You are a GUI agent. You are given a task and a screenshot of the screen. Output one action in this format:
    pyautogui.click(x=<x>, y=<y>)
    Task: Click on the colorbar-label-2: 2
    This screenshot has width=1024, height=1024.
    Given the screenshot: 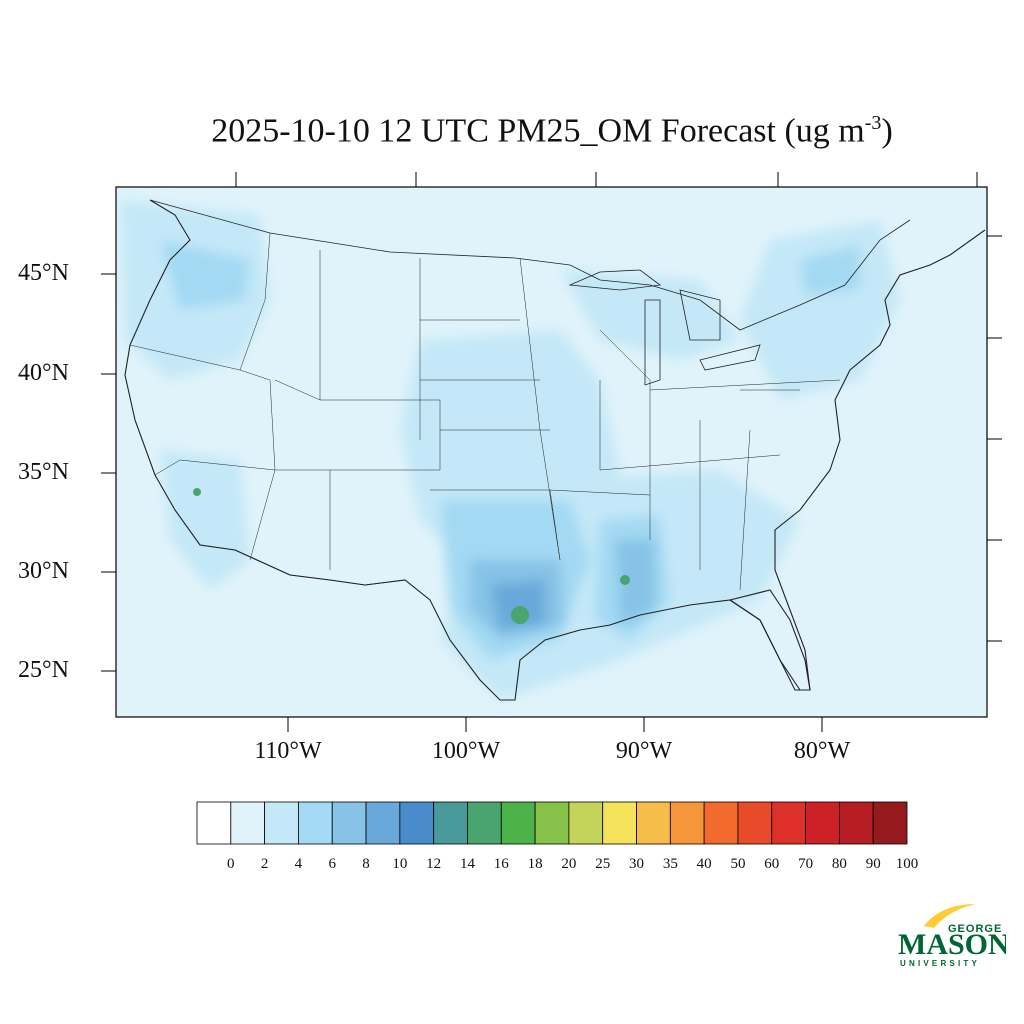 What is the action you would take?
    pyautogui.click(x=264, y=864)
    